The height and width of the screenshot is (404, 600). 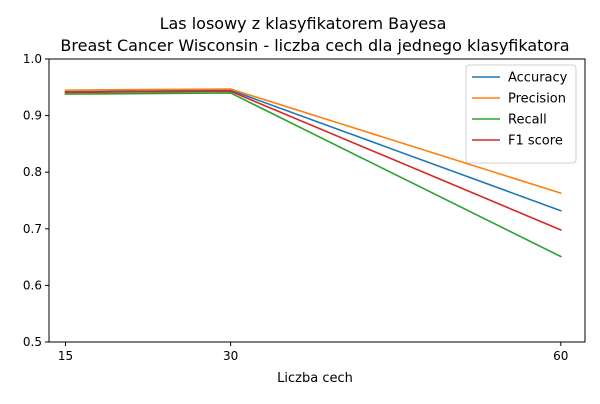 What do you see at coordinates (315, 378) in the screenshot?
I see `x-axis-label: Liczba cech` at bounding box center [315, 378].